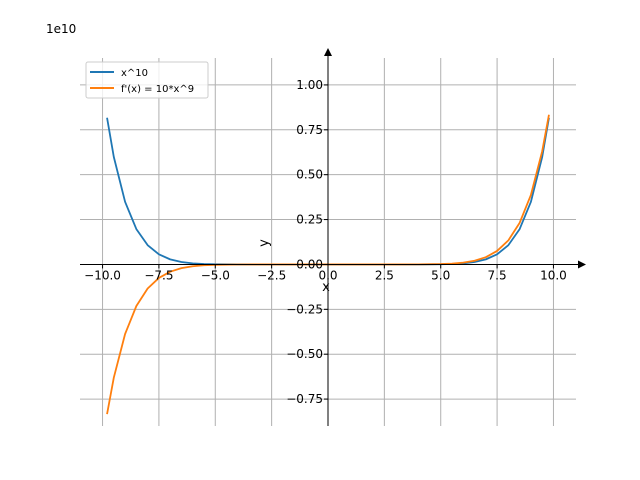 This screenshot has width=640, height=480. Describe the element at coordinates (157, 89) in the screenshot. I see `legend-label-1: f'(x) = 10*x^9` at that location.